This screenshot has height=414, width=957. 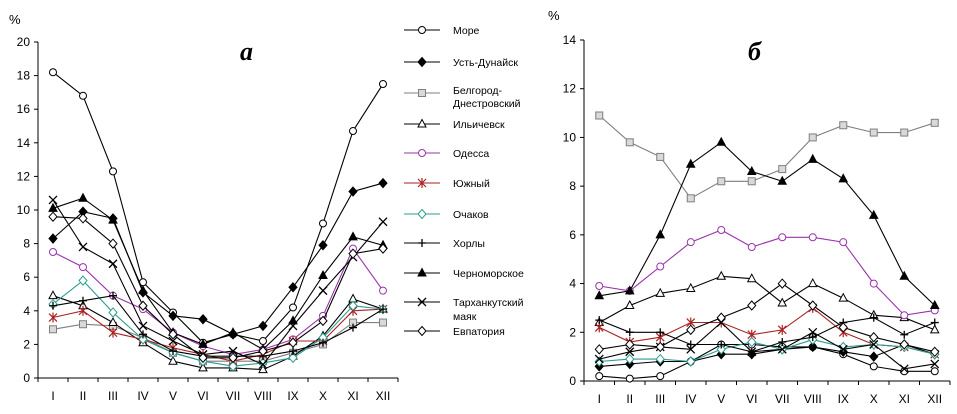 What do you see at coordinates (471, 215) in the screenshot?
I see `legend-label: Очаков` at bounding box center [471, 215].